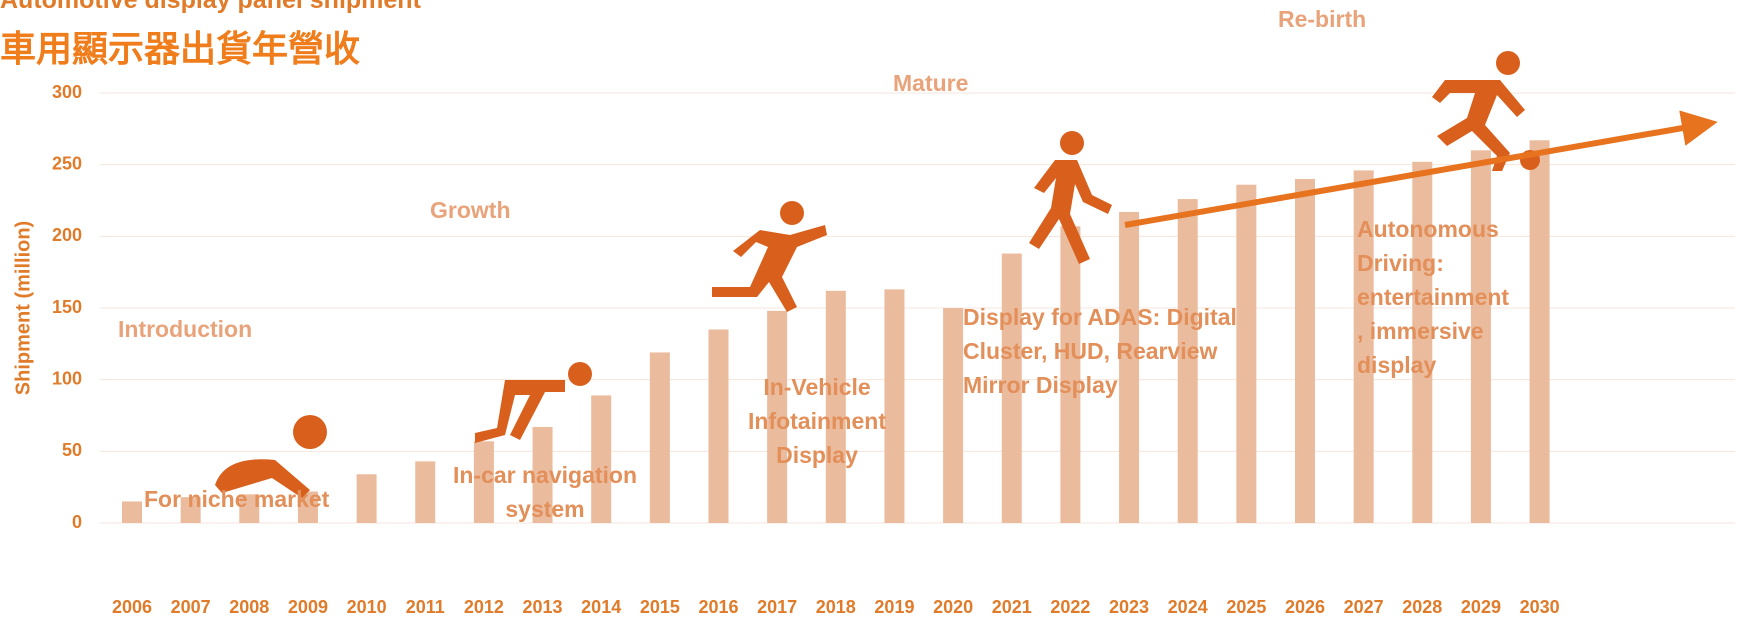  Describe the element at coordinates (1070, 212) in the screenshot. I see `walker-body` at that location.